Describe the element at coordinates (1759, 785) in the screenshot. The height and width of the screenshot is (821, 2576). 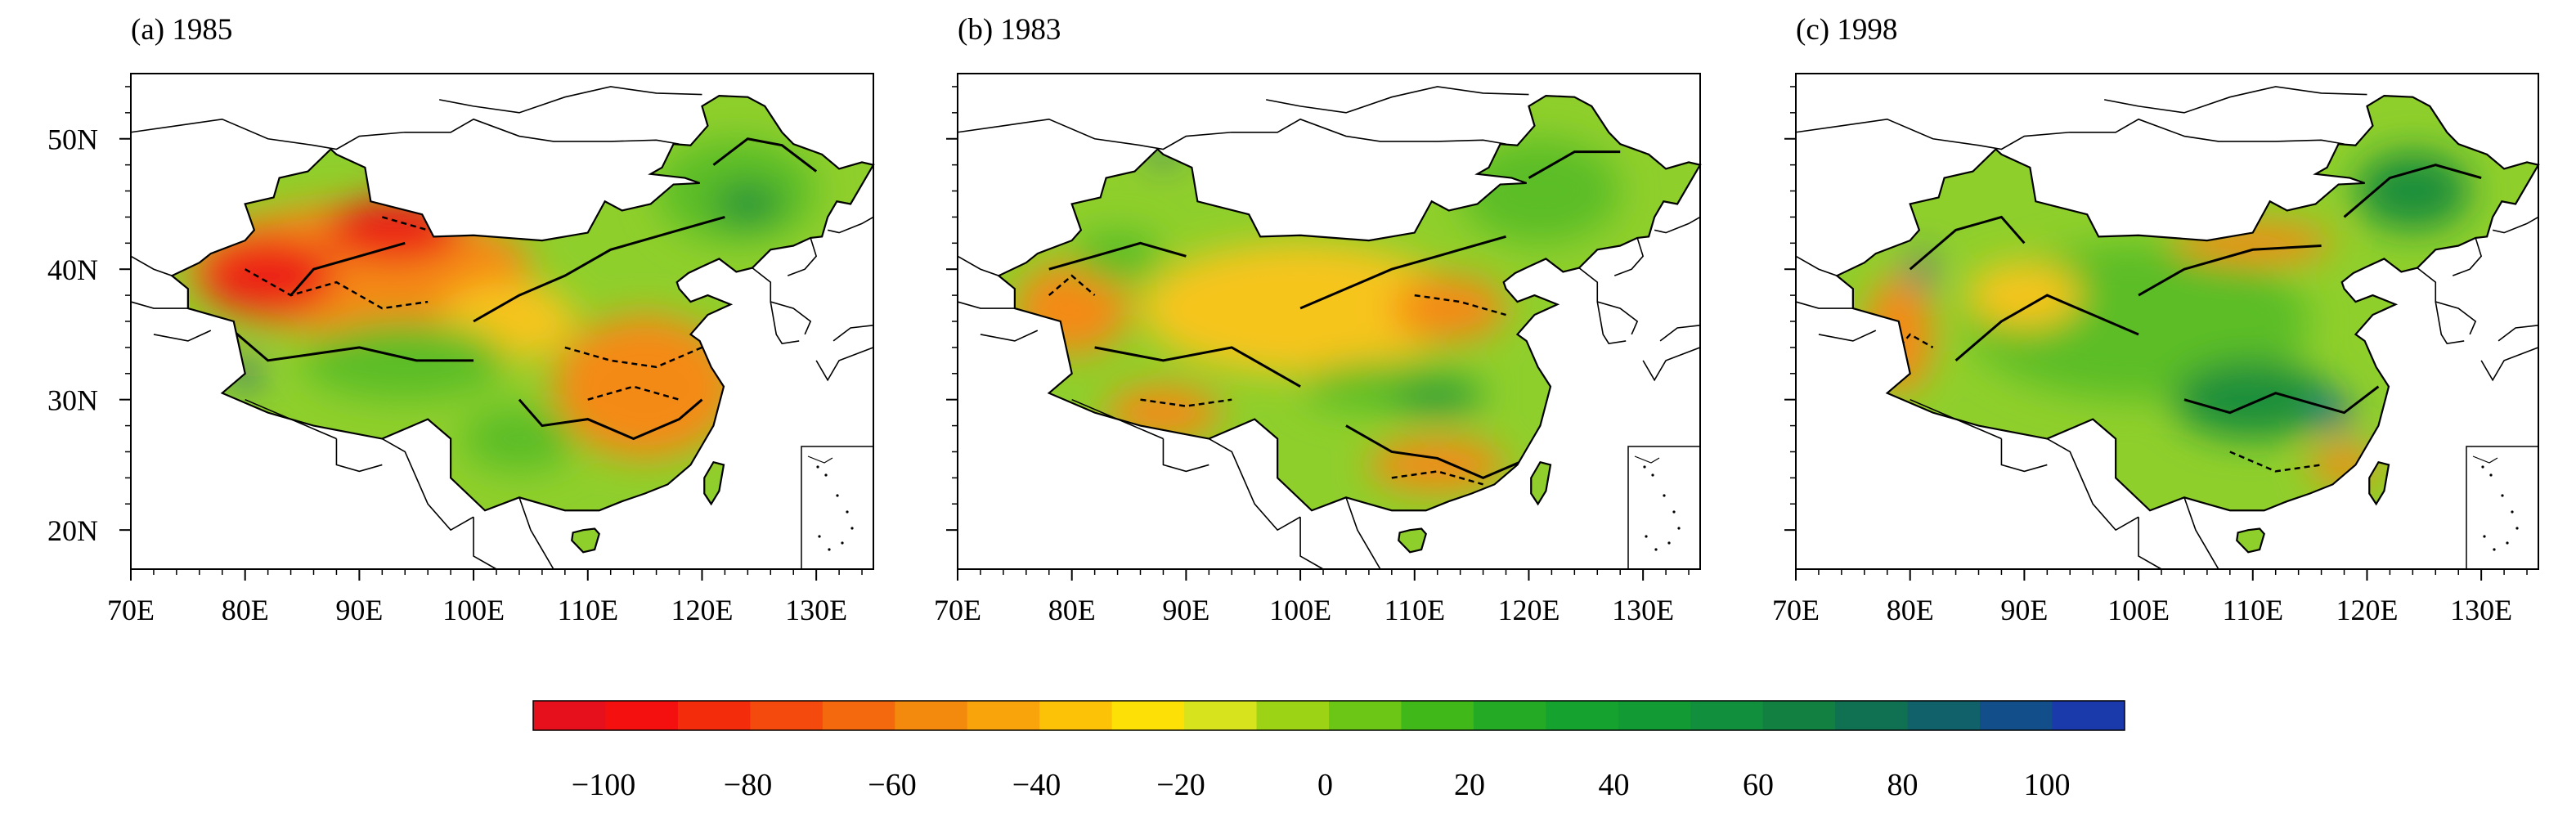
I see `colorbar-tick-label: 60` at that location.